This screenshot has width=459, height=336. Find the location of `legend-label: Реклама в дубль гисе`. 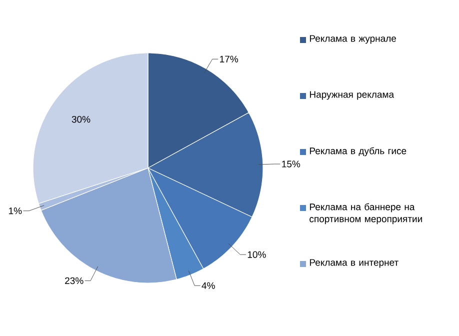

legend-label: Реклама в дубль гисе is located at coordinates (358, 151).